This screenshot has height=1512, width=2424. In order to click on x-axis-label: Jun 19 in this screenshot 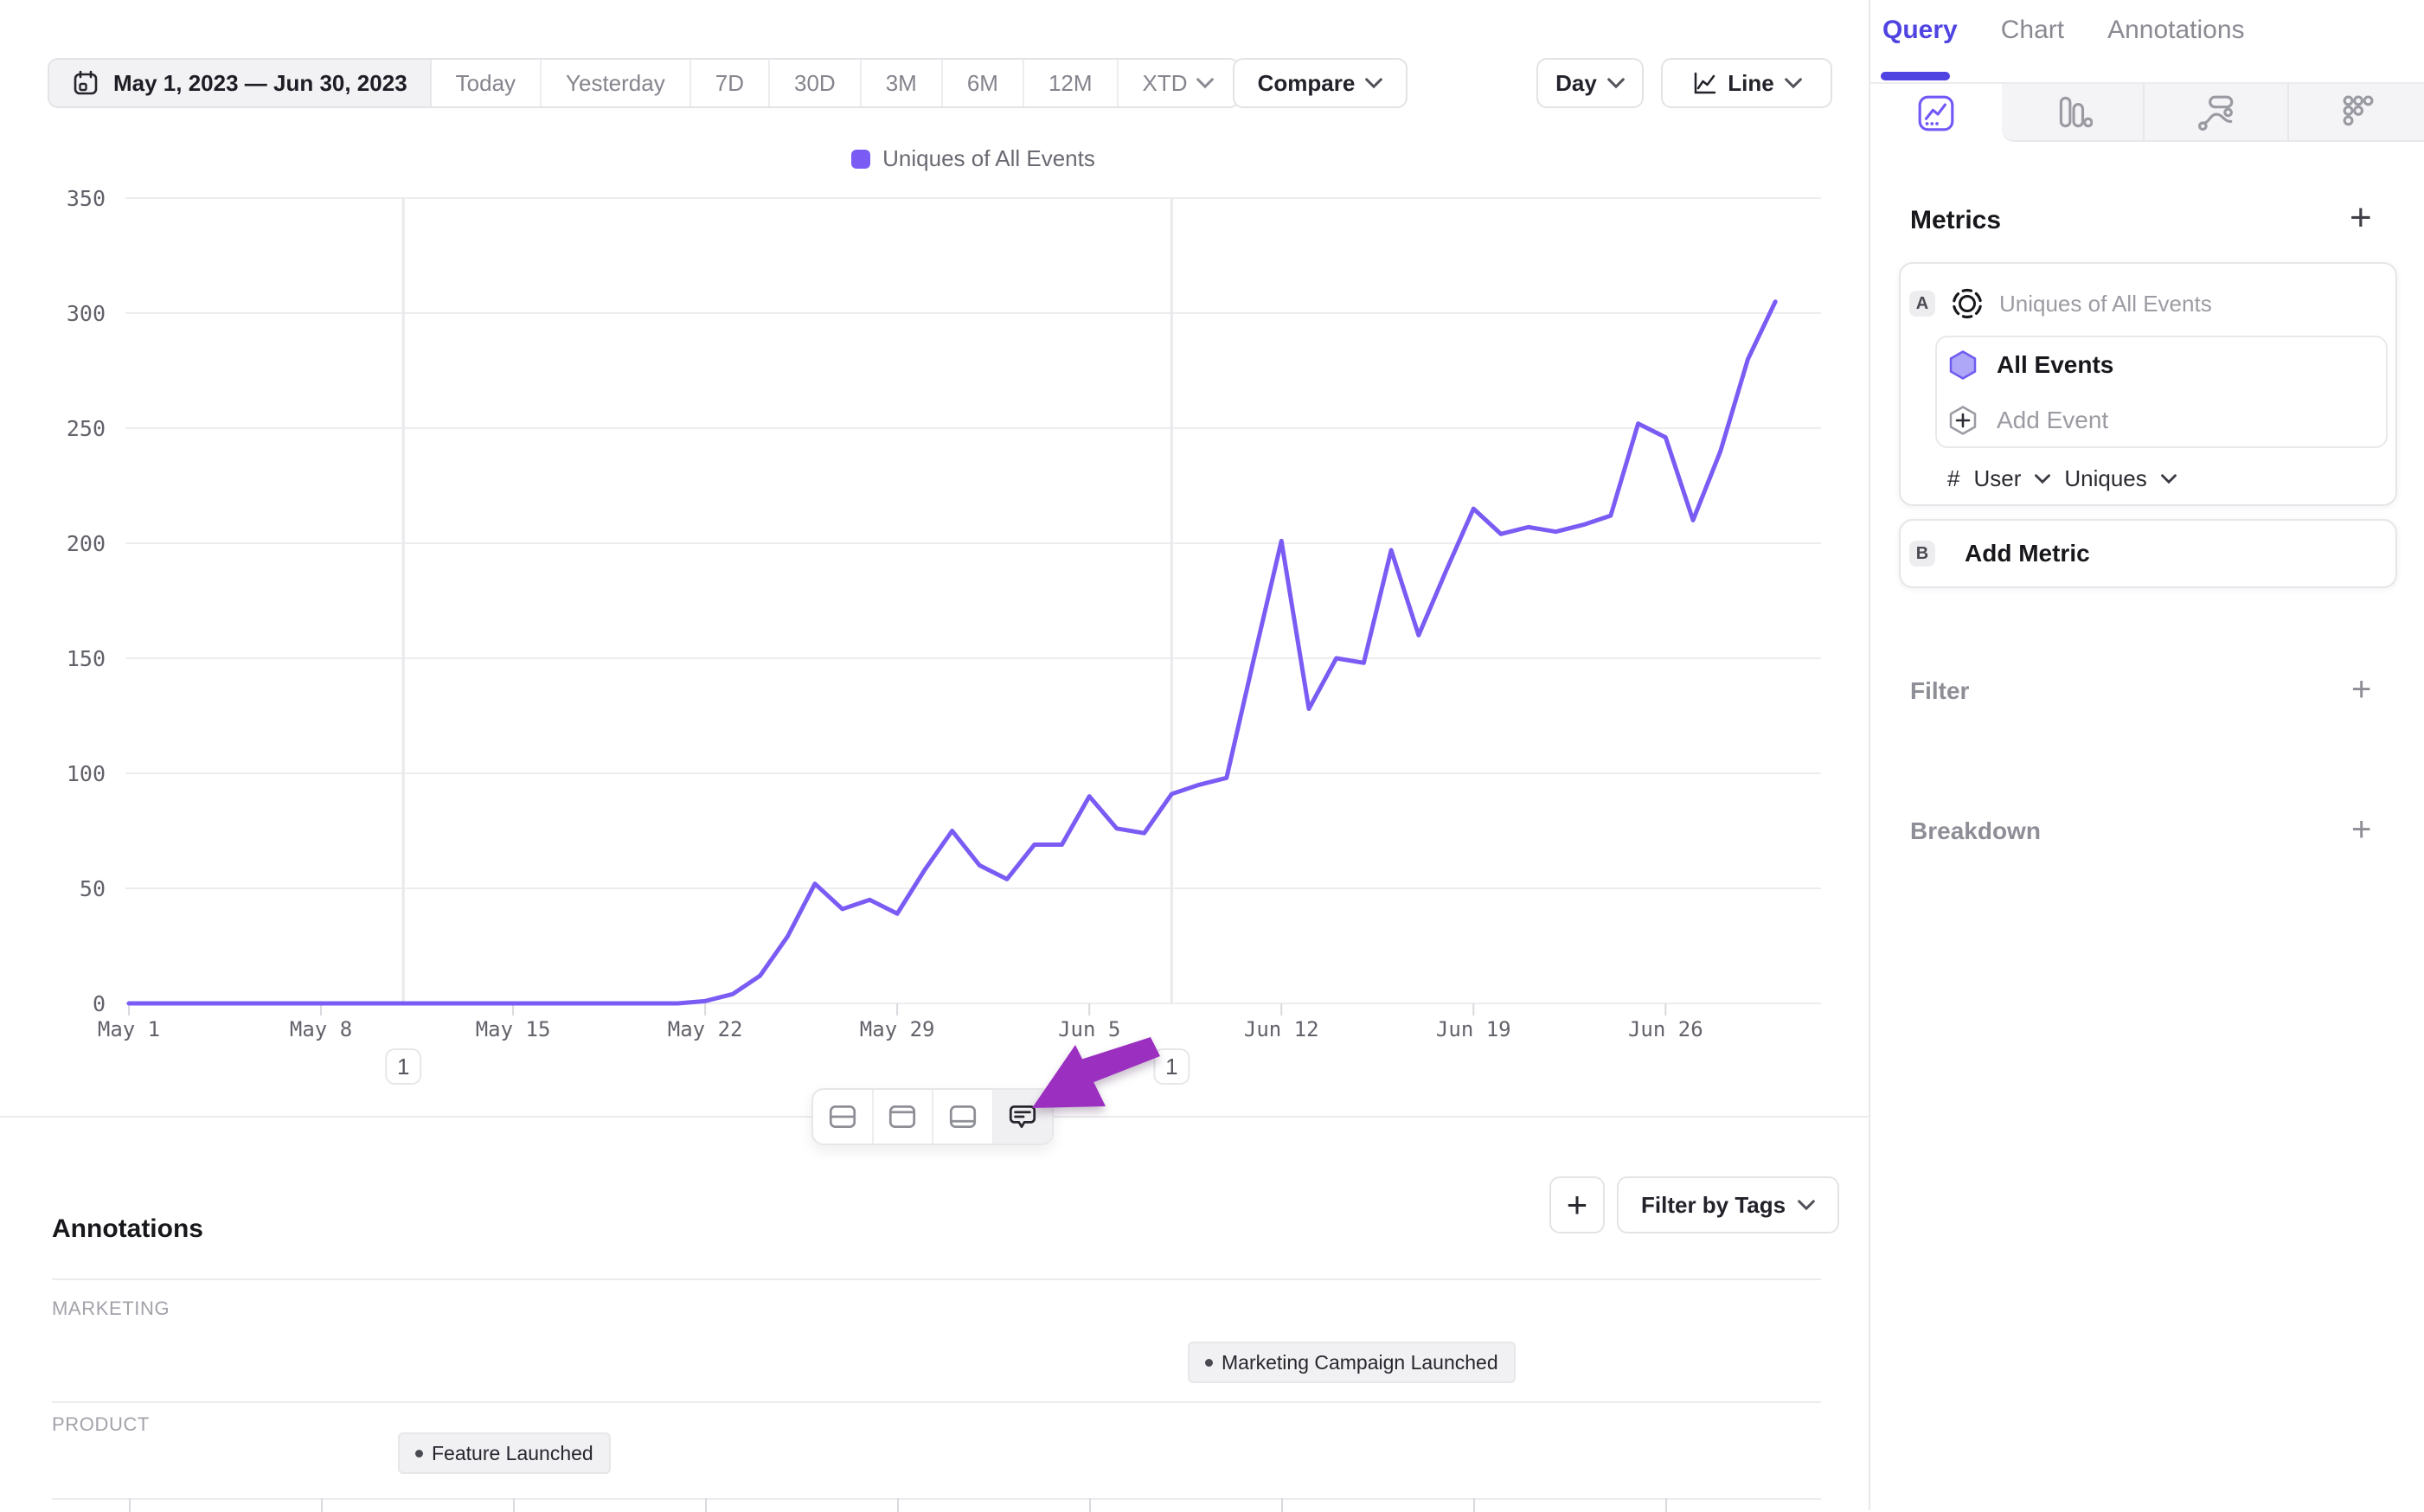, I will do `click(1473, 1029)`.